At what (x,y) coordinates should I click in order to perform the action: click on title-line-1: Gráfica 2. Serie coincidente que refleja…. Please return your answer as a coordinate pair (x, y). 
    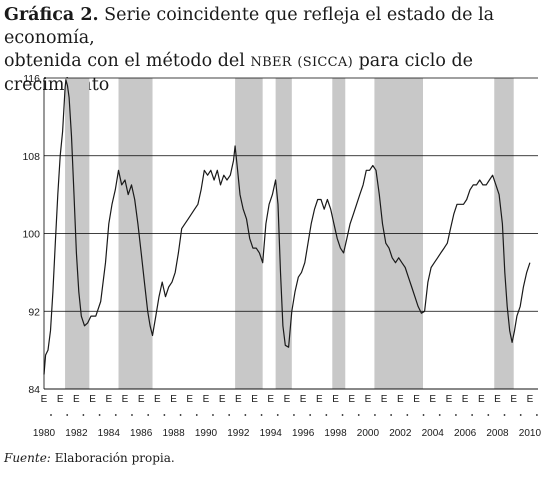
    Looking at the image, I should click on (274, 27).